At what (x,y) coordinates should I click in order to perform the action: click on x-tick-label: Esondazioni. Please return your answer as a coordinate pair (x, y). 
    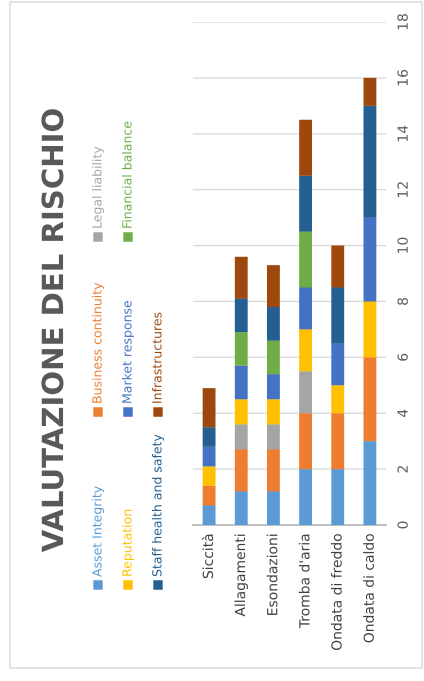
    Looking at the image, I should click on (272, 574).